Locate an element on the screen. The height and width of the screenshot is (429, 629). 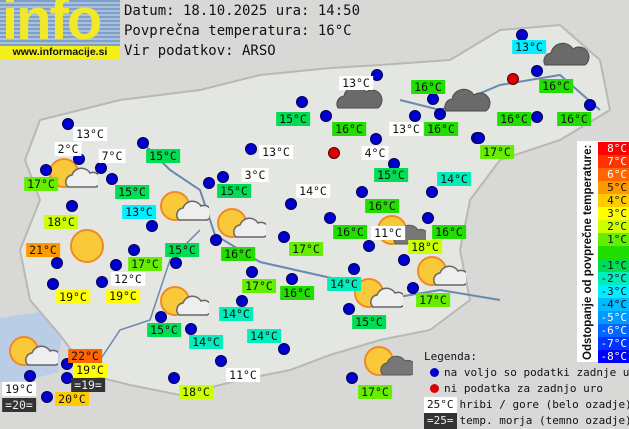
station-temperature-label: 18°C is located at coordinates (61, 222).